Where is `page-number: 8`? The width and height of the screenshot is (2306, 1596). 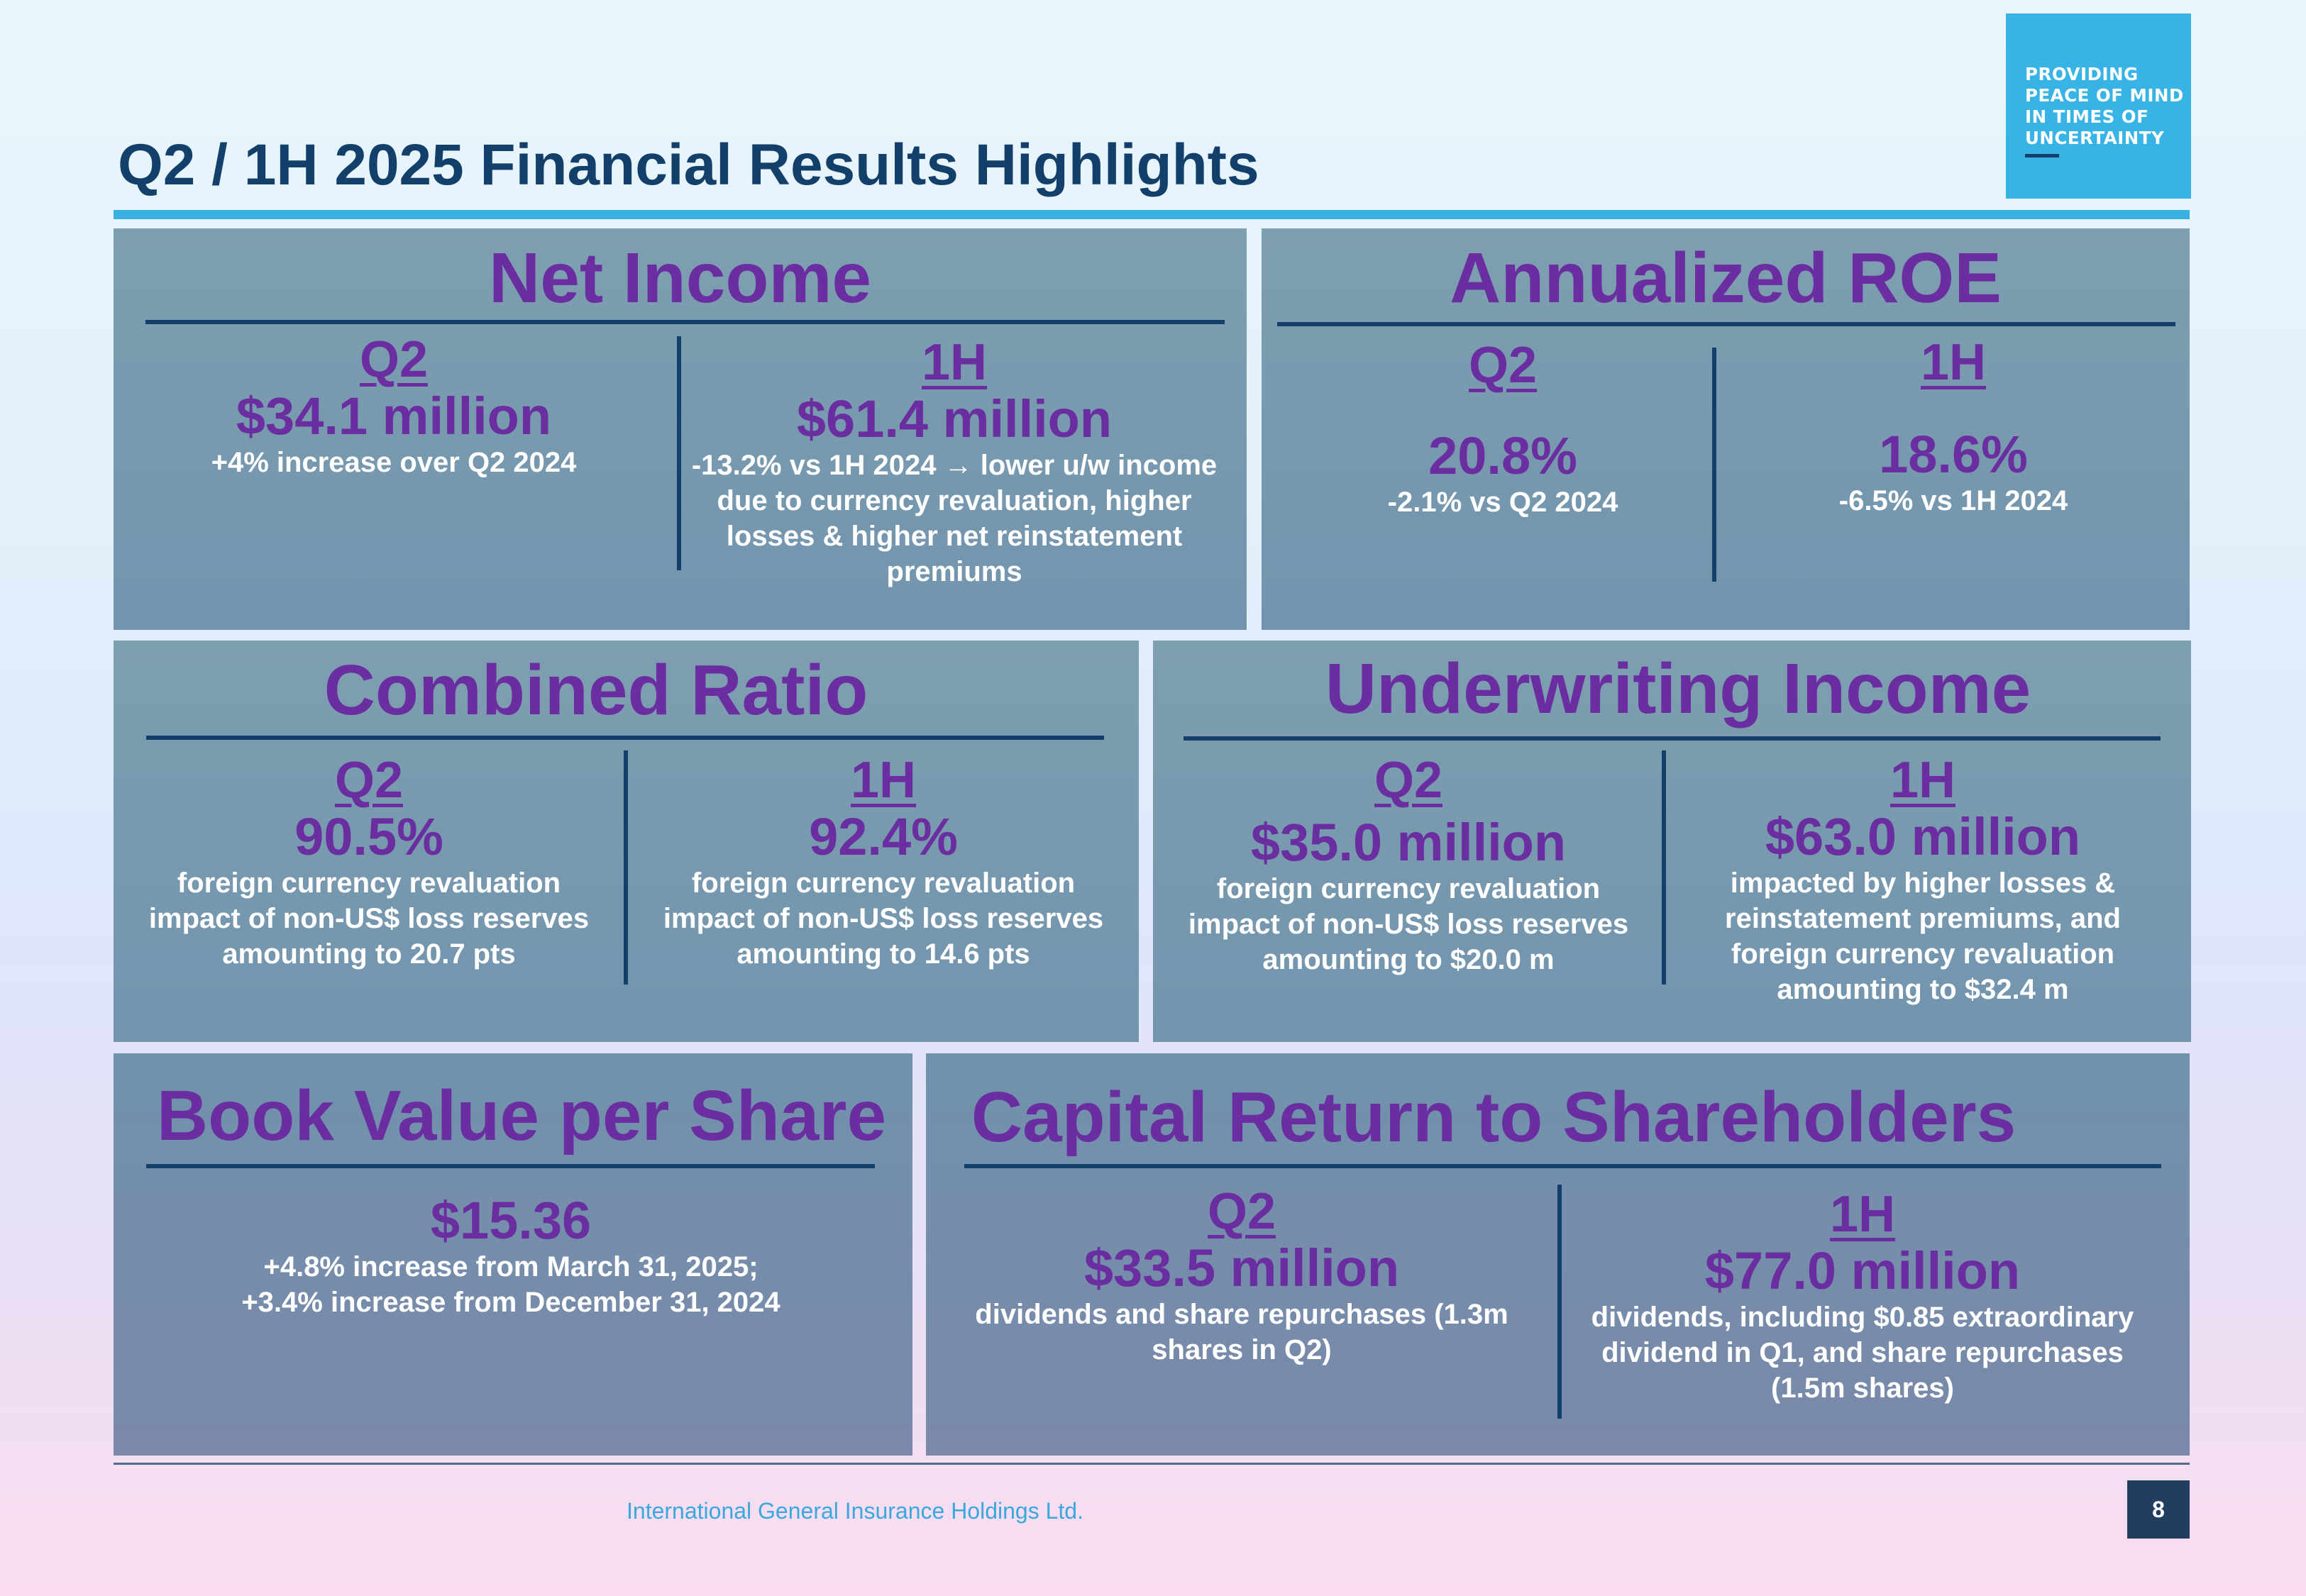 page-number: 8 is located at coordinates (2158, 1510).